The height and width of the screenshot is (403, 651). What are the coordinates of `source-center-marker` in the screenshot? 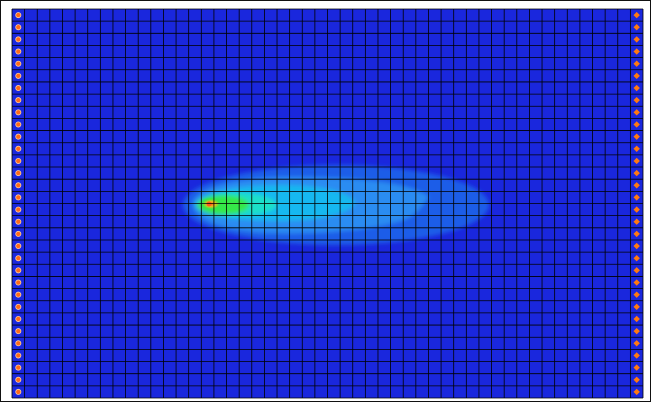 It's located at (209, 204).